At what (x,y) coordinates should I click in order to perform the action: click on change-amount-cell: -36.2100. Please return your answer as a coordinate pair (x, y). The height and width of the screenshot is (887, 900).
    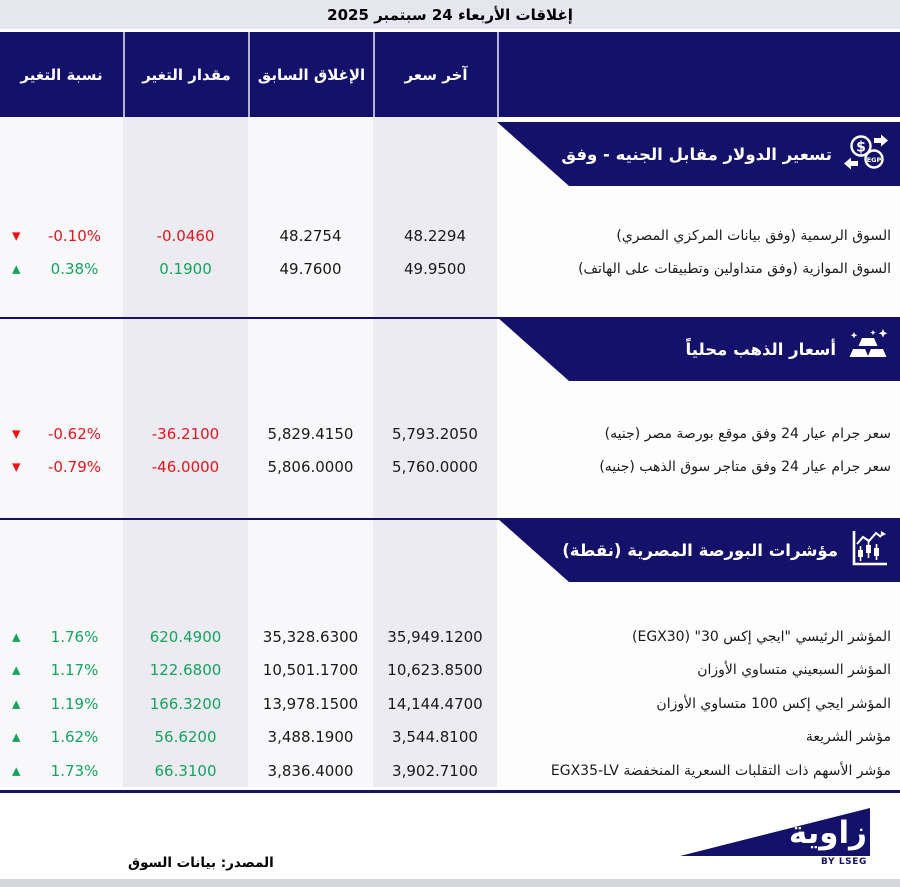
    Looking at the image, I should click on (185, 433).